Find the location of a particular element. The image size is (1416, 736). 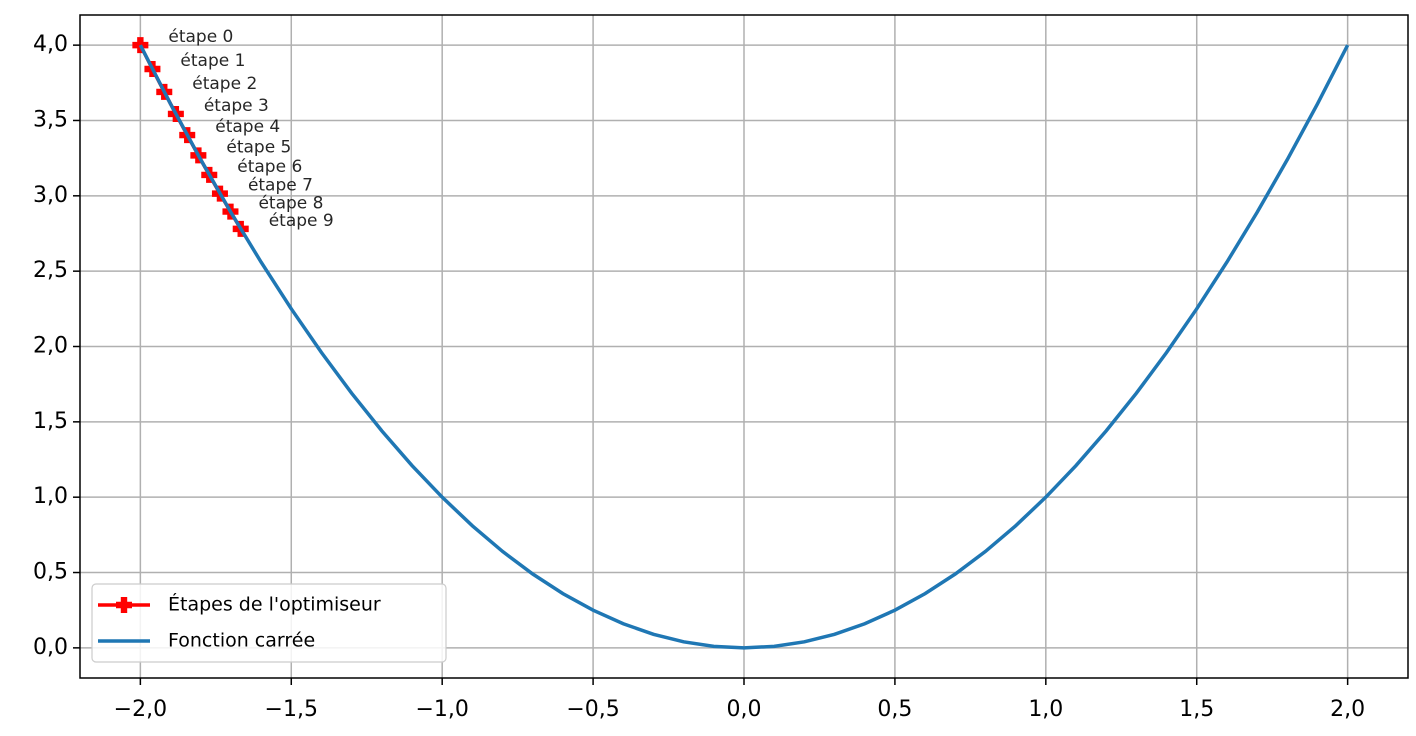

x-tick-label: −1,0 is located at coordinates (441, 709).